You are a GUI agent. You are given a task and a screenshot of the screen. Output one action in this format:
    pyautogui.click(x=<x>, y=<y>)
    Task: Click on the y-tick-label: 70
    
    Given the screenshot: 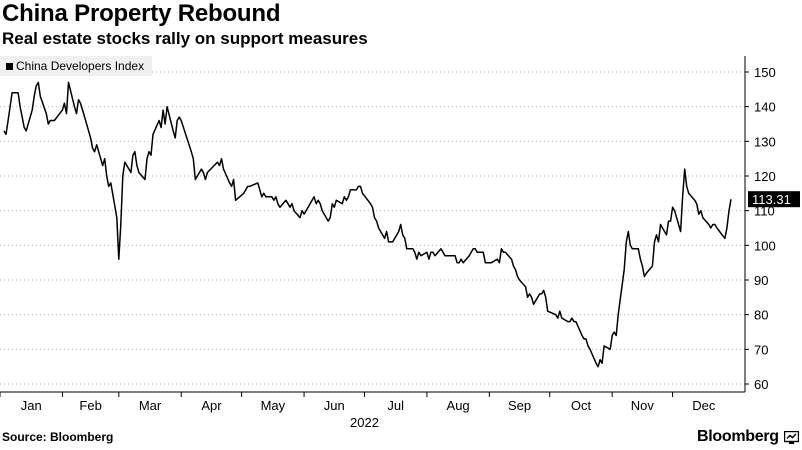 What is the action you would take?
    pyautogui.click(x=761, y=349)
    